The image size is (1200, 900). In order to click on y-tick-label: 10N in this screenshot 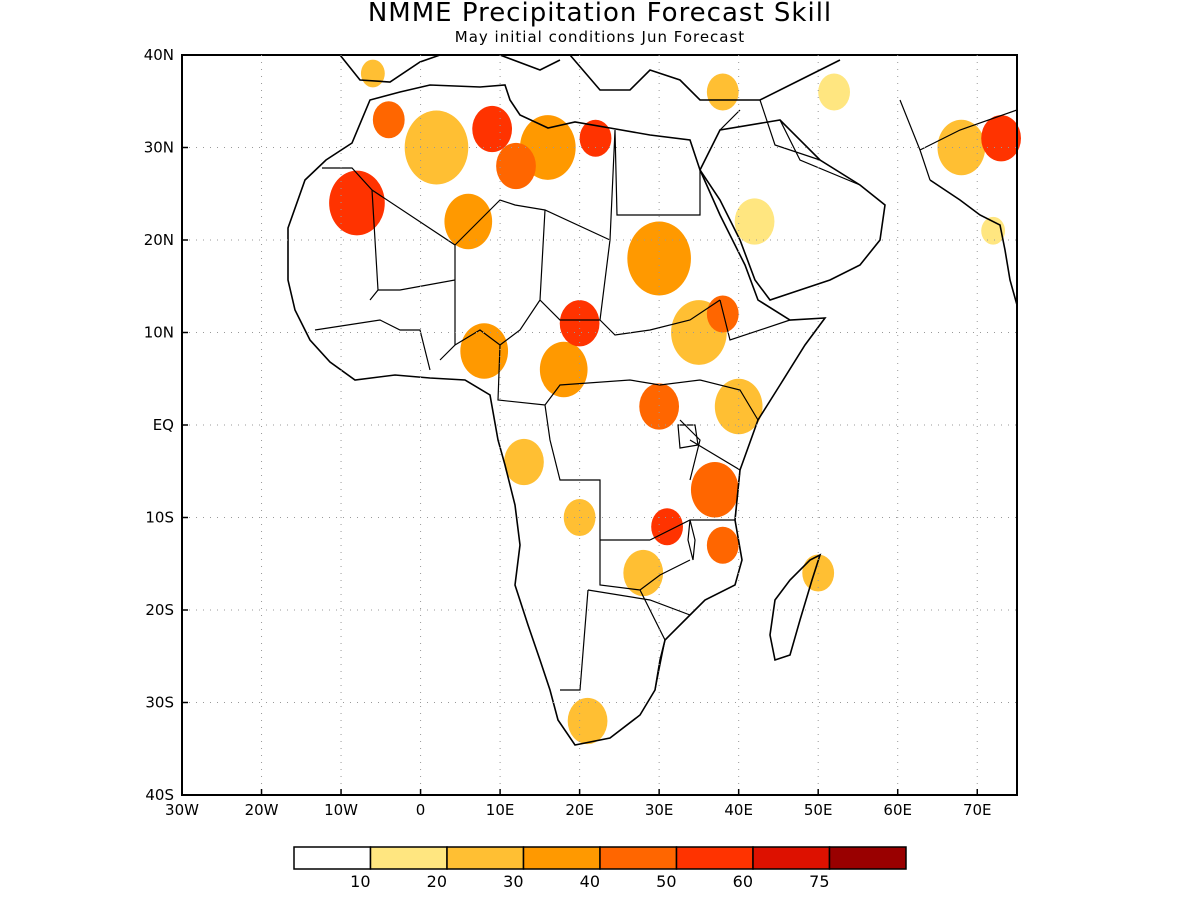, I will do `click(159, 333)`.